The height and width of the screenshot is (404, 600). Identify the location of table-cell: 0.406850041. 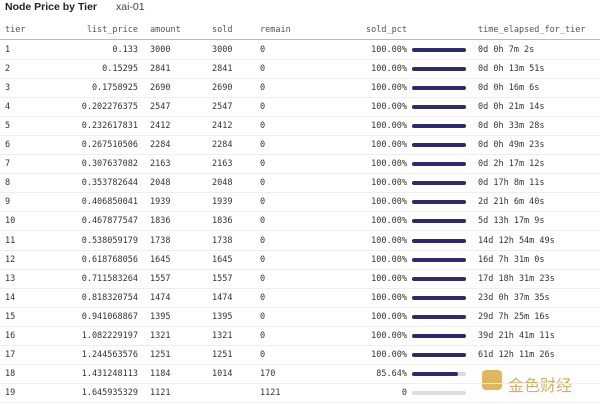
(109, 202).